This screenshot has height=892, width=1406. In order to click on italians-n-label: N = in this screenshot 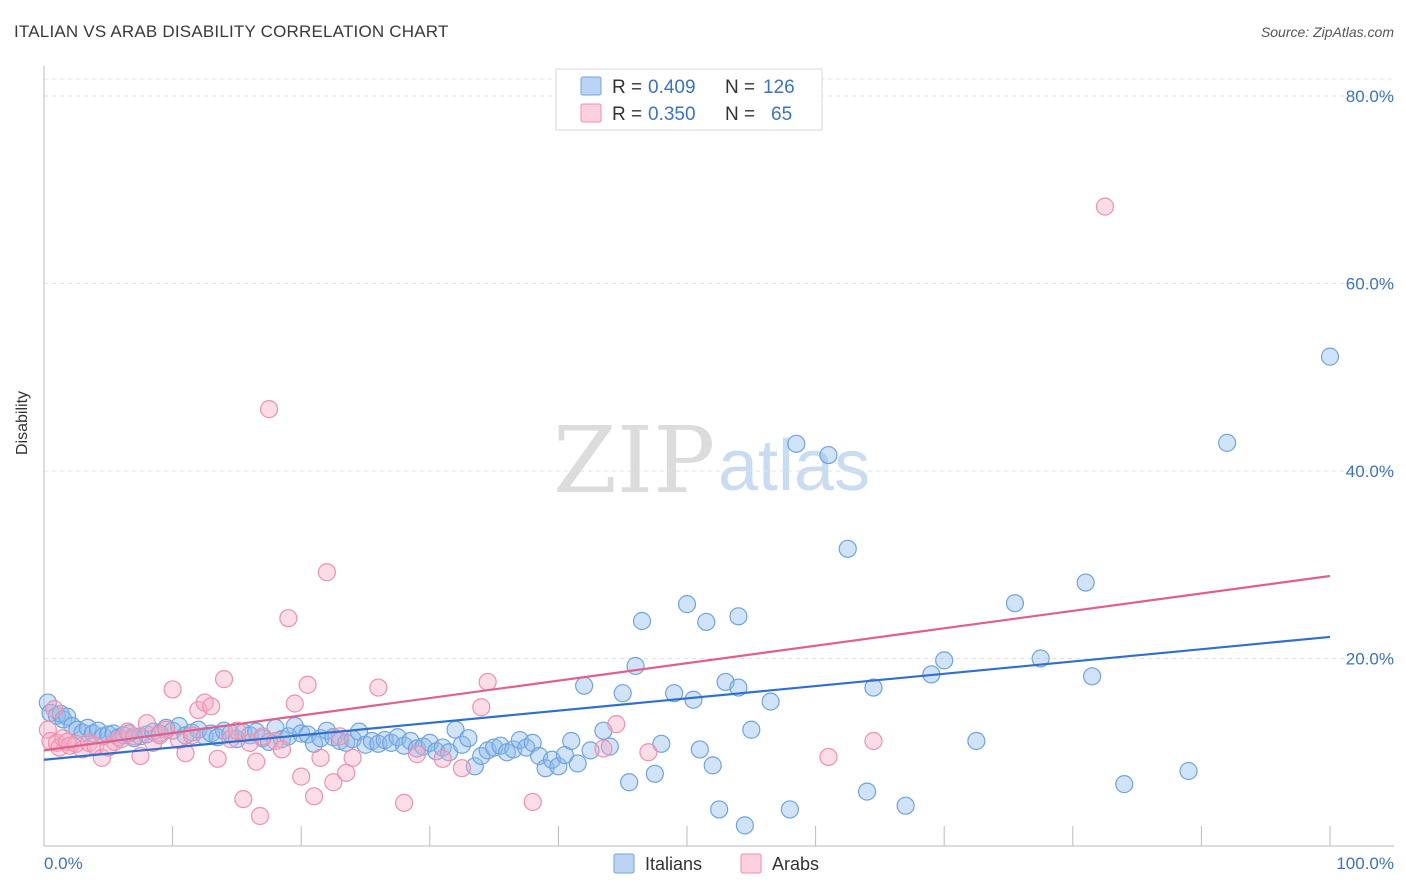, I will do `click(740, 87)`.